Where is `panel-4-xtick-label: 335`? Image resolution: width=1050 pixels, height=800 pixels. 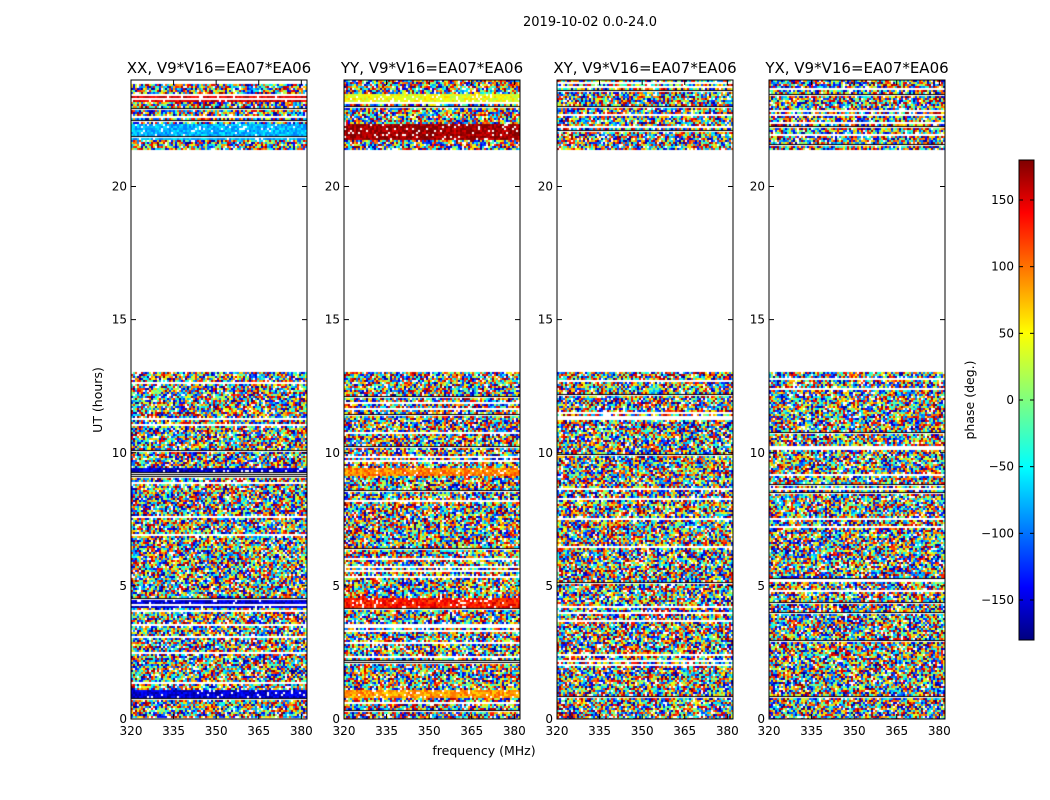
panel-4-xtick-label: 335 is located at coordinates (811, 731).